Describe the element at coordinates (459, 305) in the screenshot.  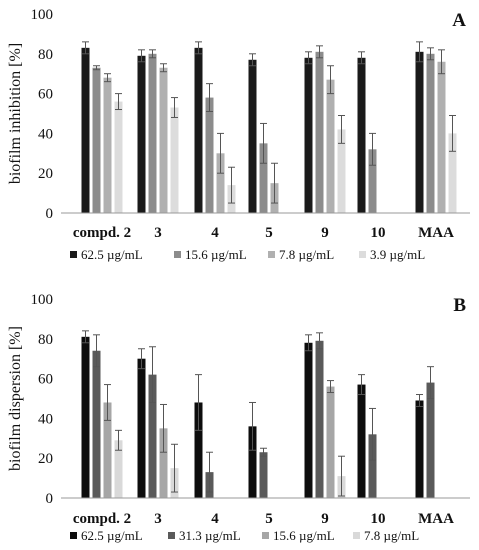
I see `panel-label: B` at that location.